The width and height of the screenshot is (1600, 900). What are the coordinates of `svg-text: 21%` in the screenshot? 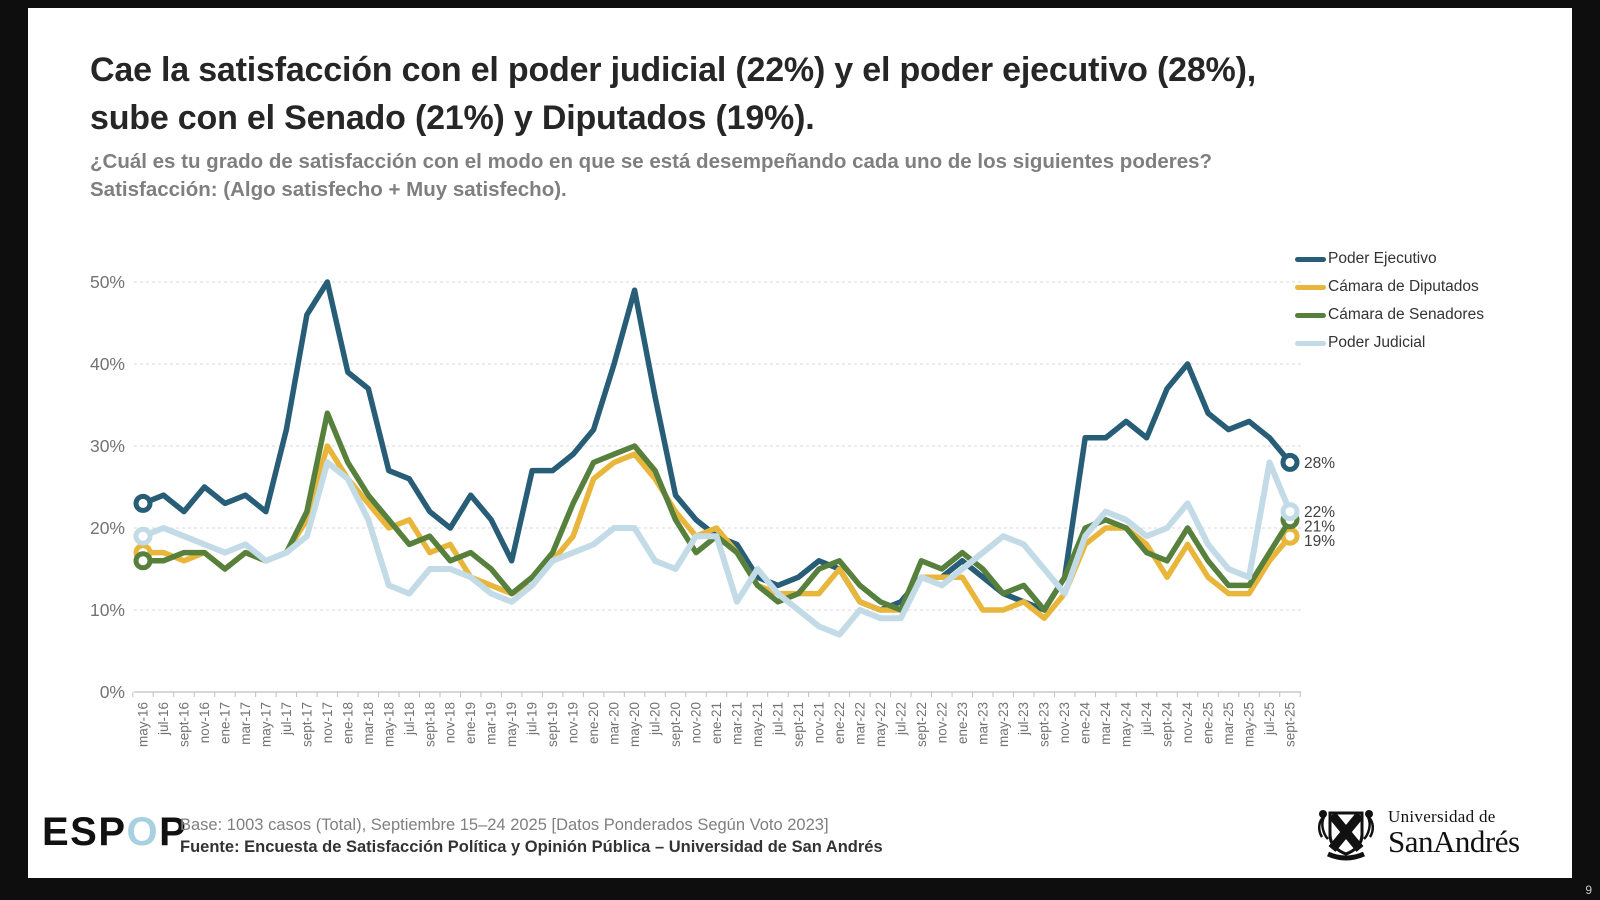 It's located at (1319, 527).